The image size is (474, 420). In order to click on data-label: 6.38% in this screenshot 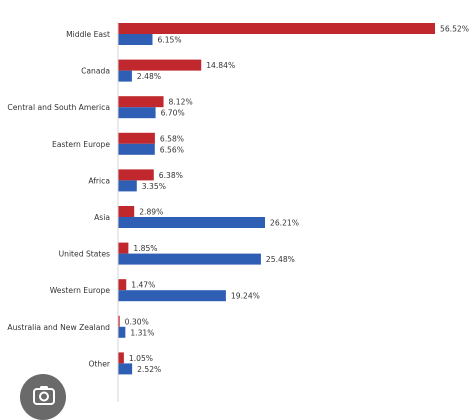, I will do `click(171, 175)`.